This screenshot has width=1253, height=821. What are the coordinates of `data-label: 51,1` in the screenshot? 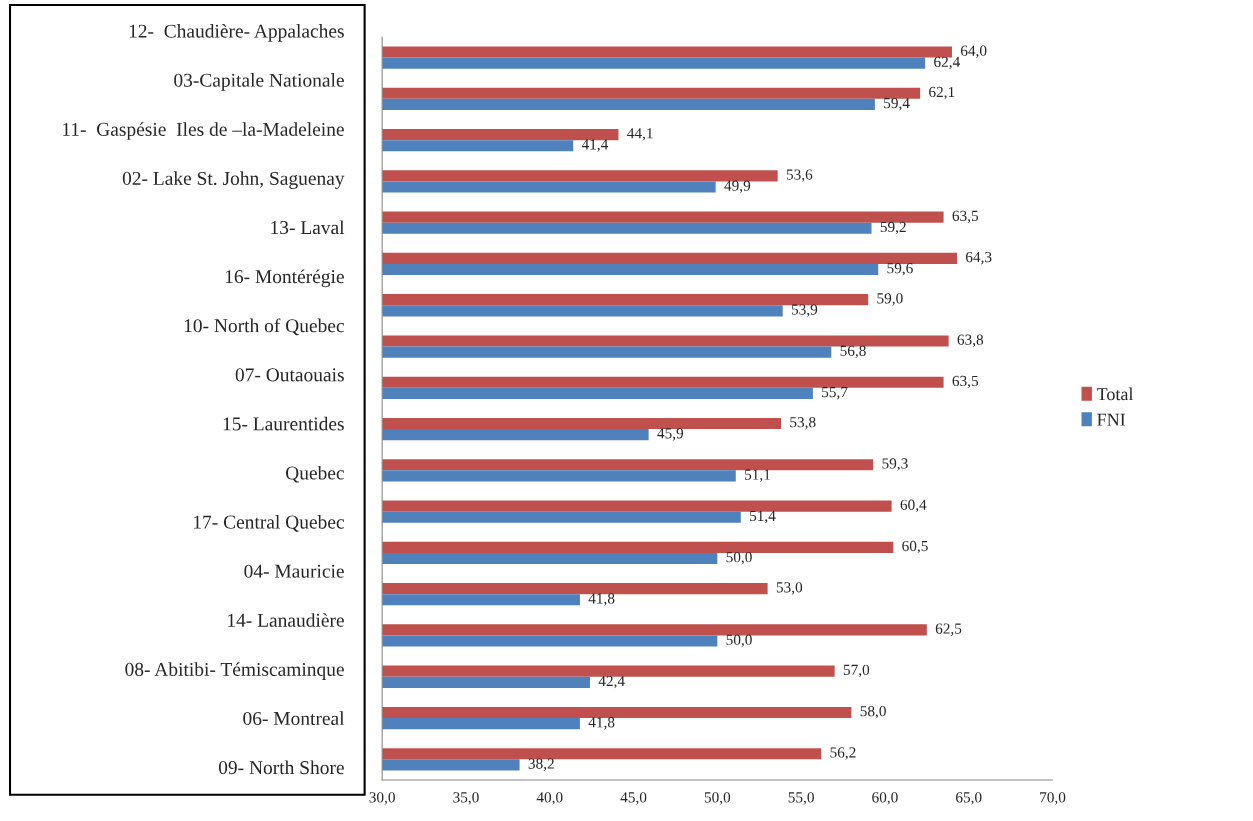 It's located at (757, 475).